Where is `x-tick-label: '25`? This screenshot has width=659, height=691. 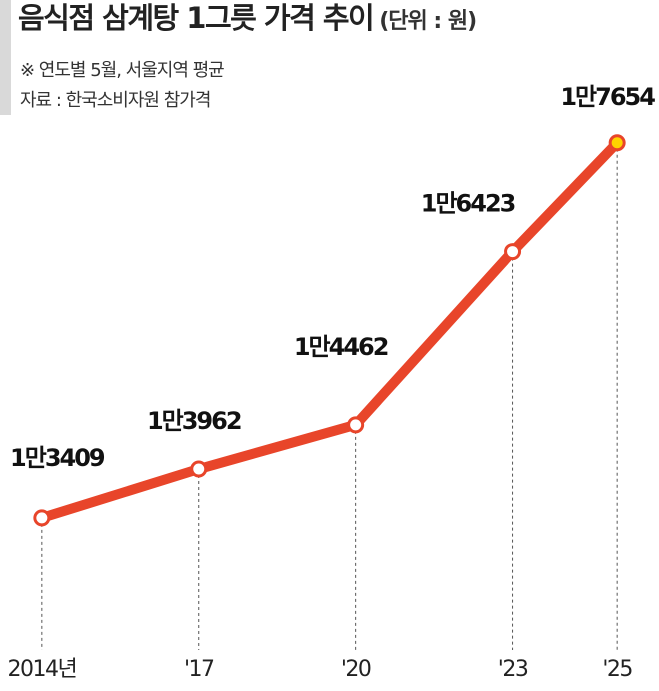
x-tick-label: '25 is located at coordinates (617, 669).